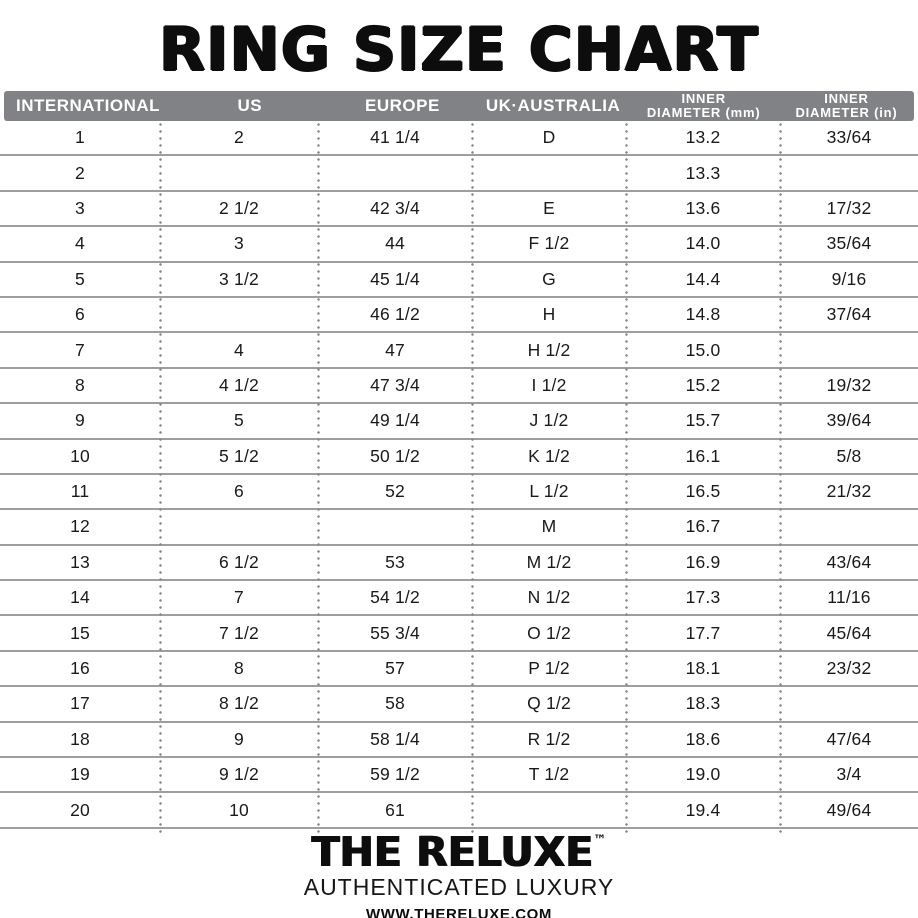 The width and height of the screenshot is (918, 918). I want to click on cell-uk-australia, so click(549, 172).